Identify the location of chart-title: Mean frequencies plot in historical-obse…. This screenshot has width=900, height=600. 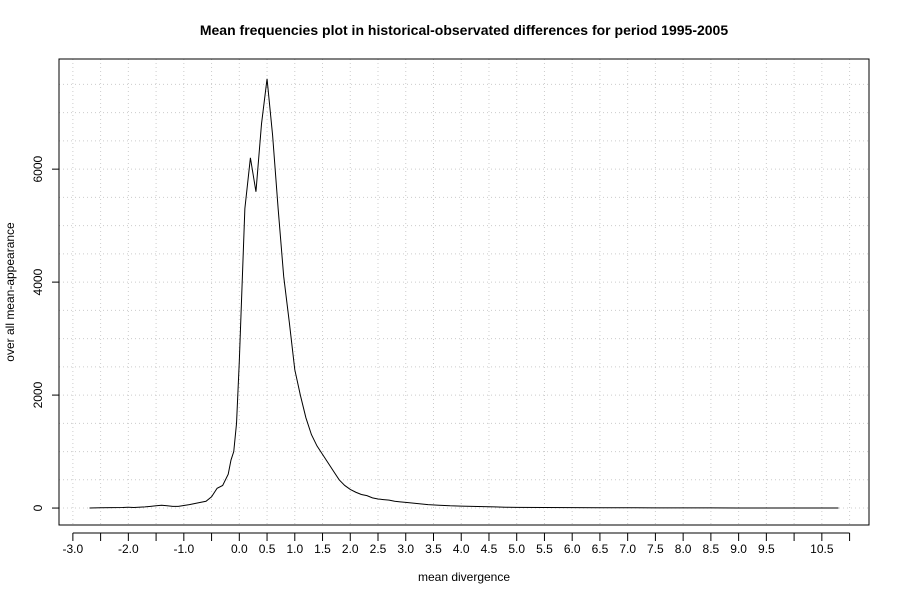
(464, 30).